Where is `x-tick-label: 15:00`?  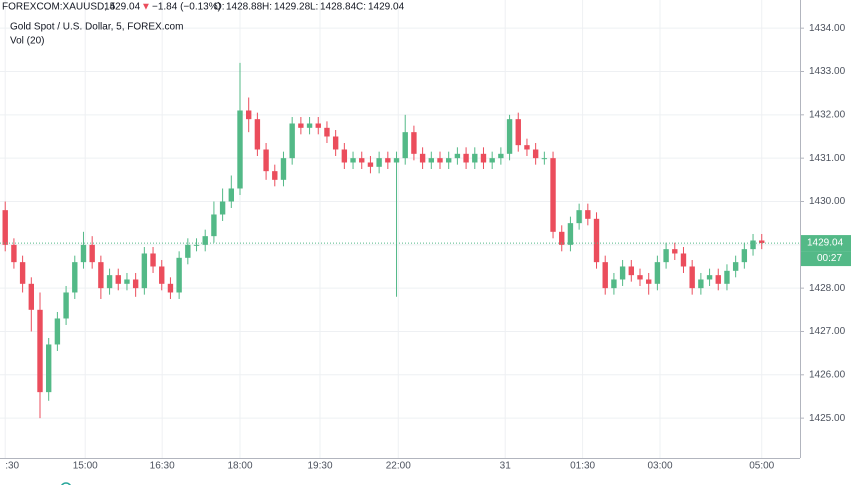
x-tick-label: 15:00 is located at coordinates (85, 466).